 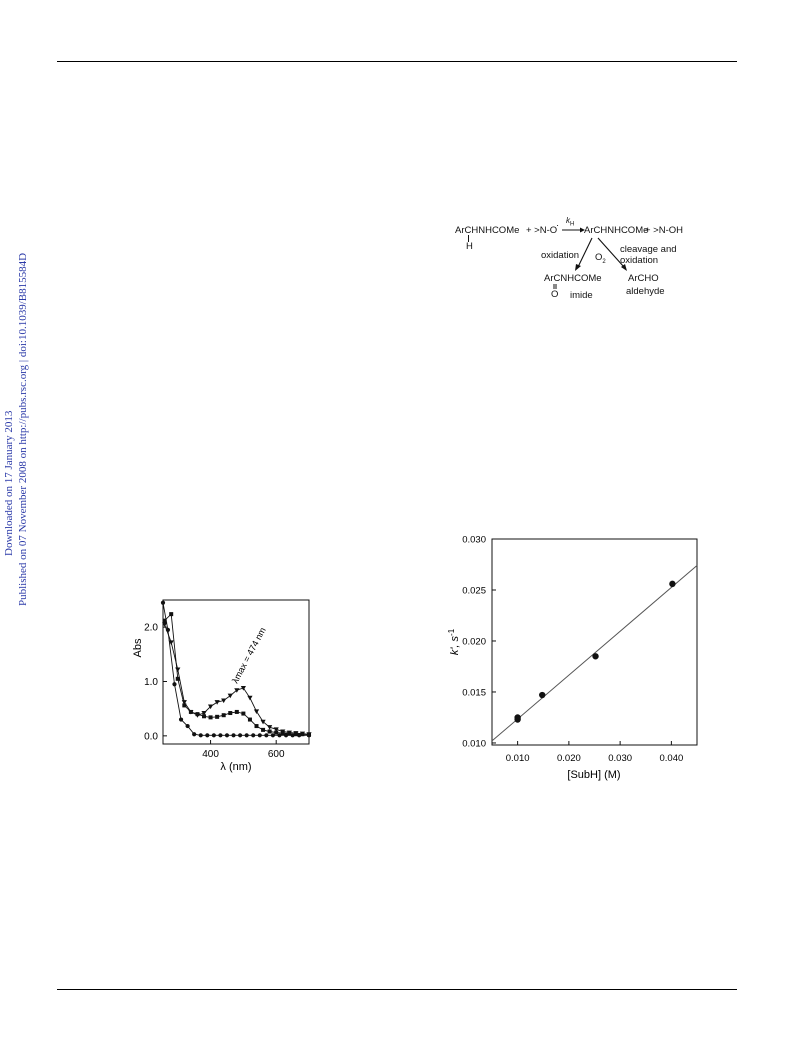 What do you see at coordinates (671, 758) in the screenshot?
I see `x-tick-label: 0.040` at bounding box center [671, 758].